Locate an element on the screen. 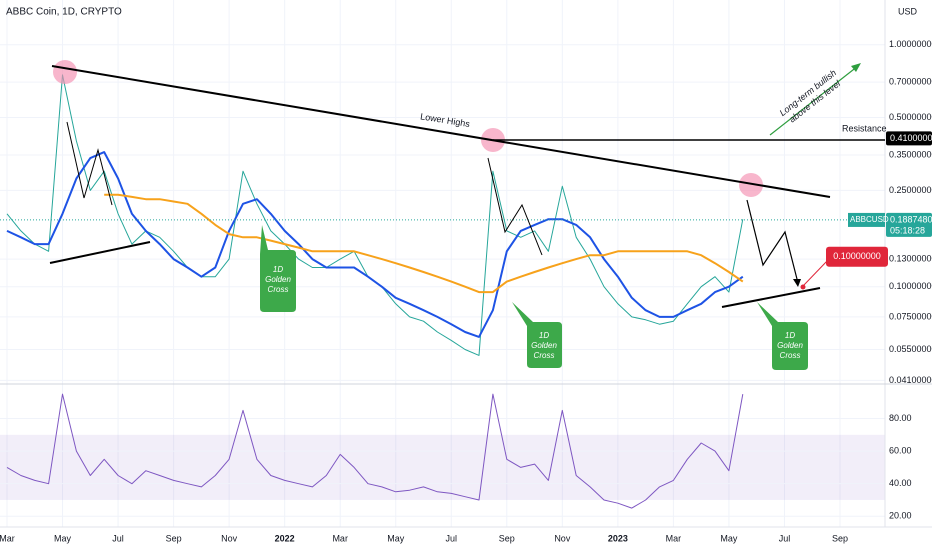 This screenshot has width=932, height=550. target-label: 0.10000000 is located at coordinates (857, 256).